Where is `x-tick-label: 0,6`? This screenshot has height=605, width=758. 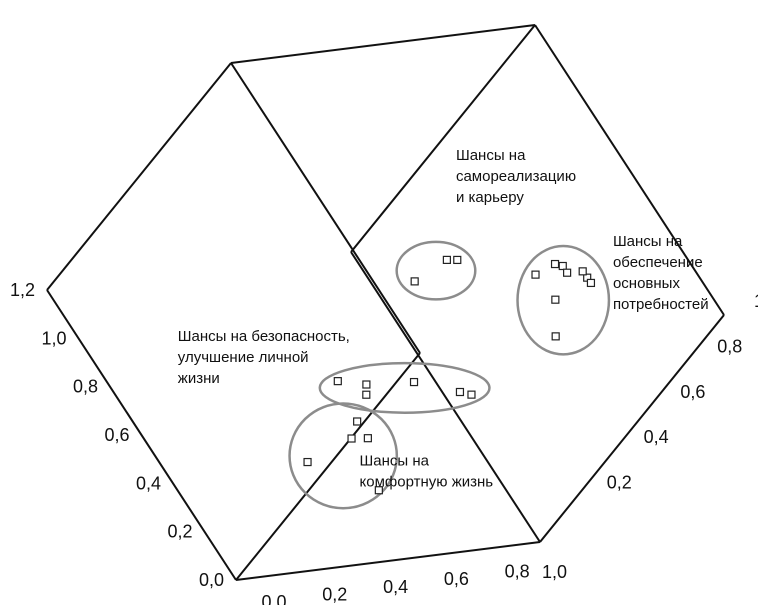
x-tick-label: 0,6 is located at coordinates (456, 579).